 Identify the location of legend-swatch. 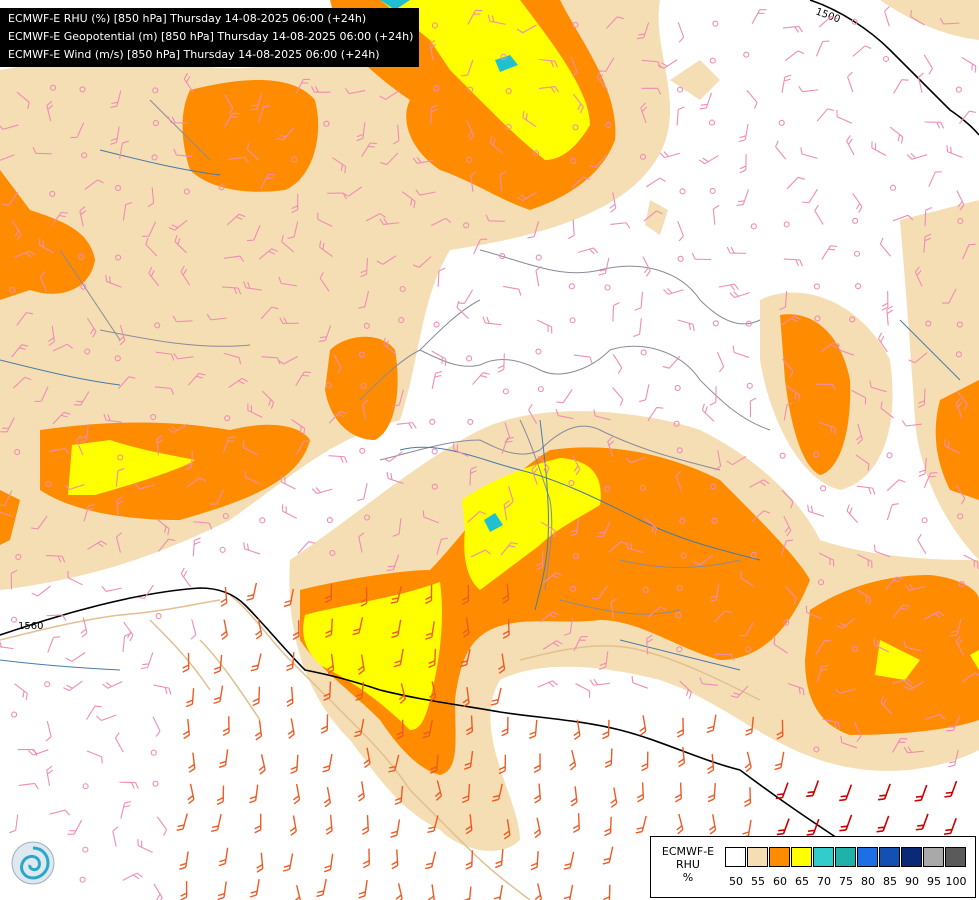
(823, 857).